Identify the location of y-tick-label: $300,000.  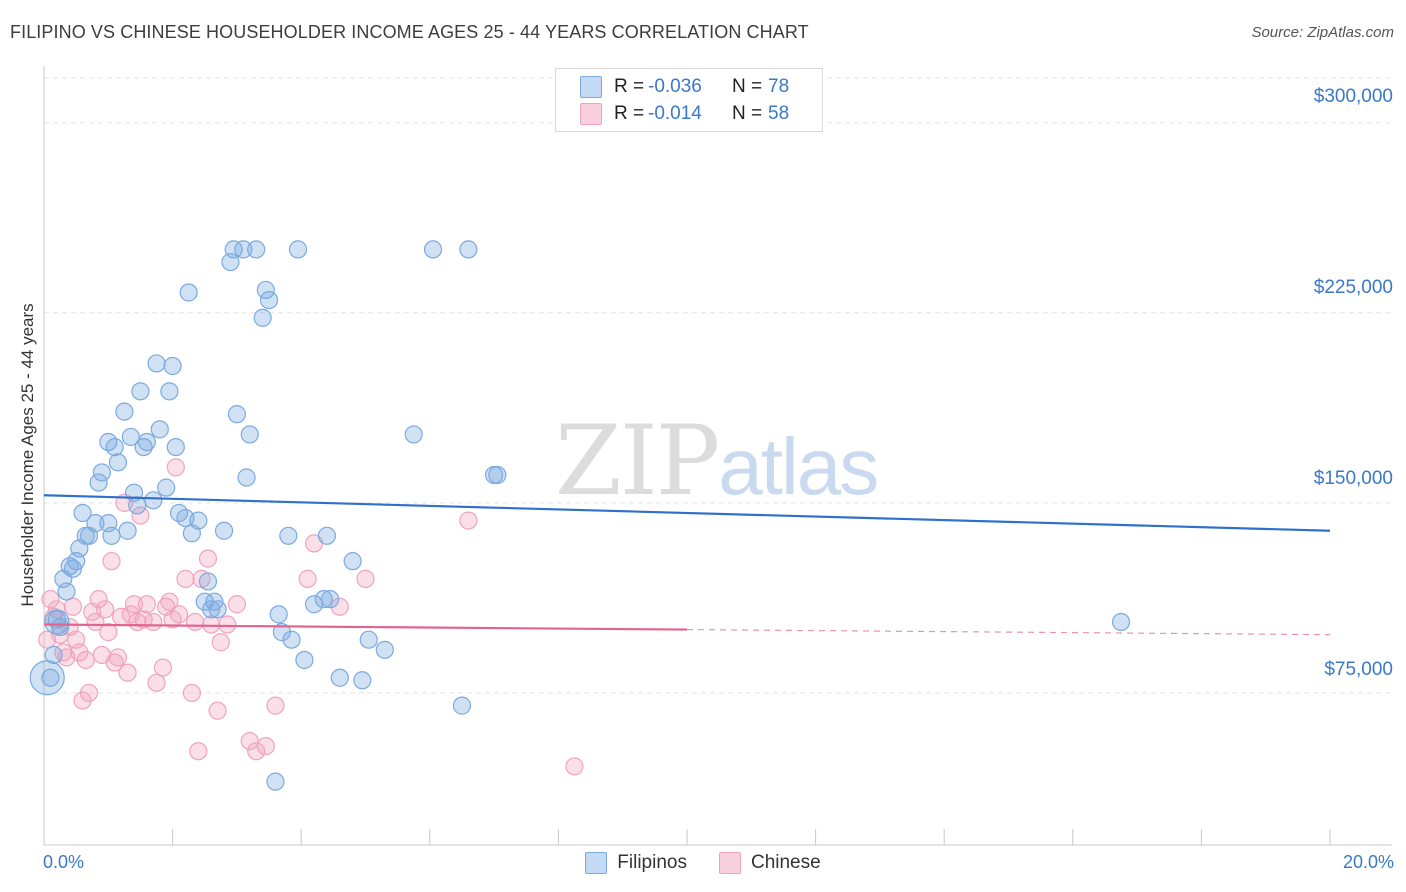
(1353, 96).